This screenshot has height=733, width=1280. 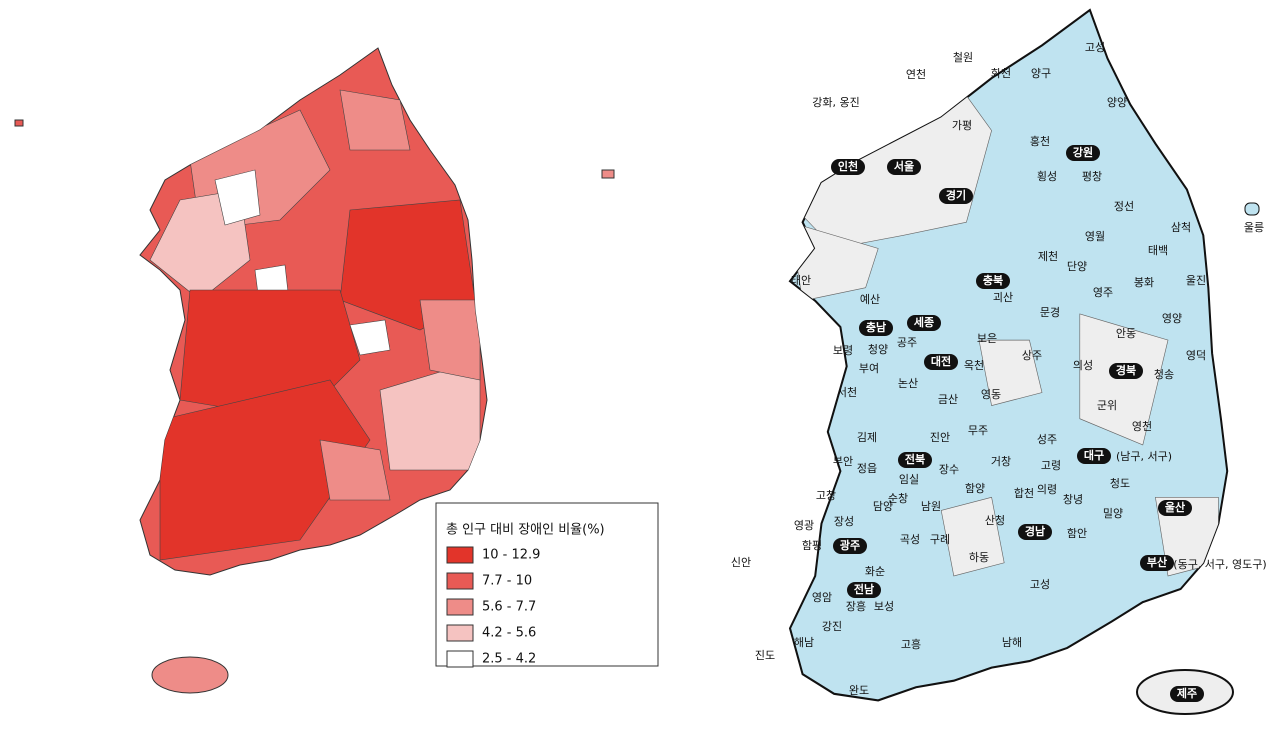 What do you see at coordinates (991, 394) in the screenshot?
I see `place-label: 영동` at bounding box center [991, 394].